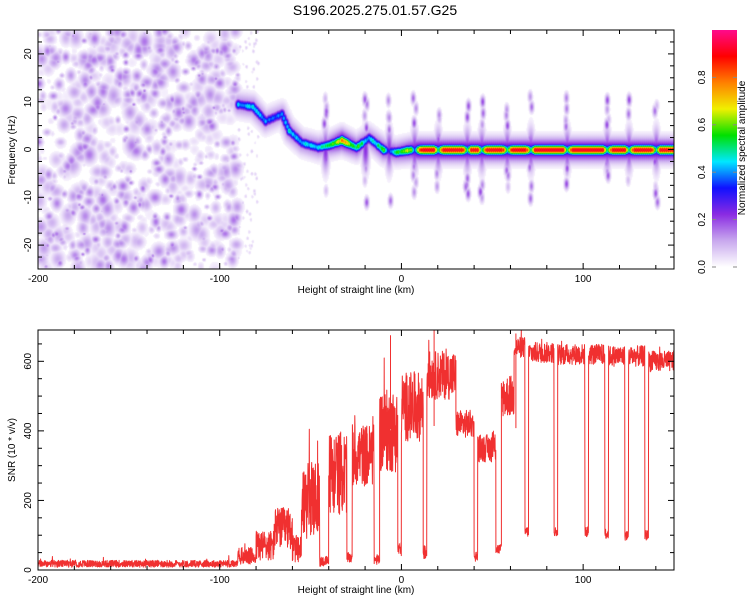  What do you see at coordinates (742, 147) in the screenshot?
I see `colorbar-label: Normalized spectral amplitude` at bounding box center [742, 147].